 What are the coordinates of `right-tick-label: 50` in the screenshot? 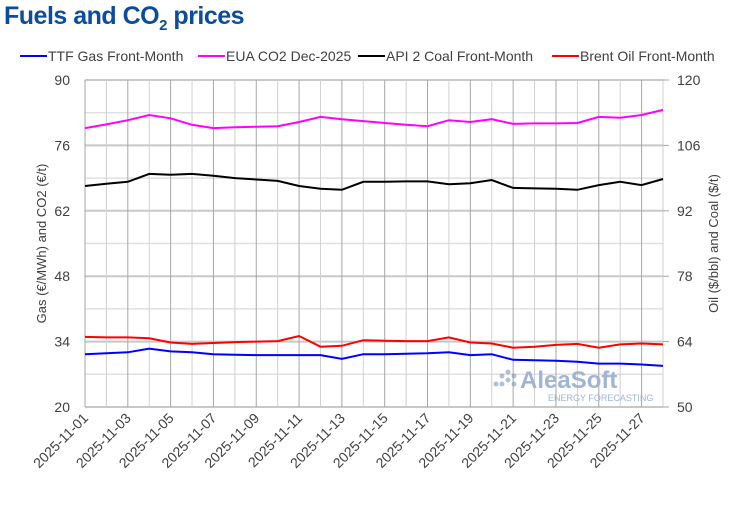 It's located at (685, 407).